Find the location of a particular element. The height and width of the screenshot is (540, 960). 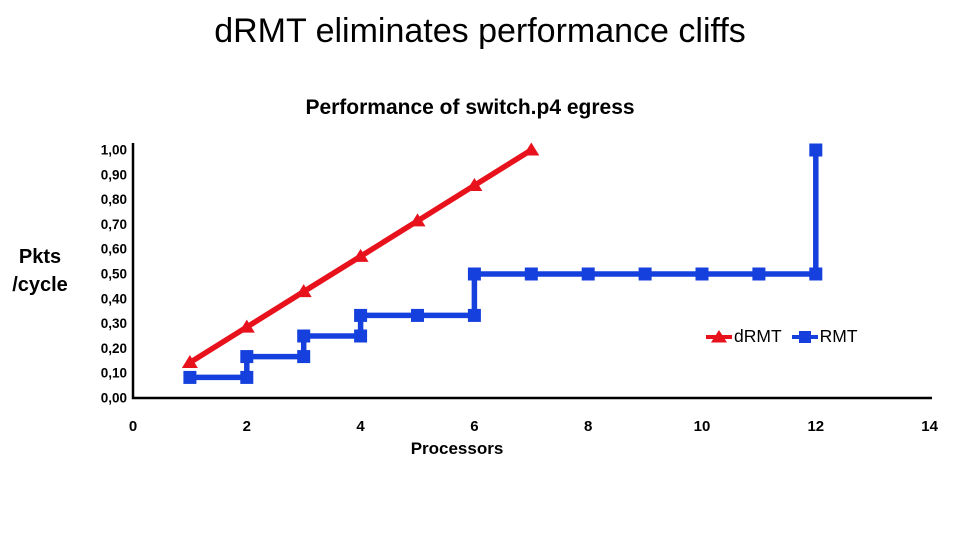

y-tick-label: 1,00 is located at coordinates (114, 150).